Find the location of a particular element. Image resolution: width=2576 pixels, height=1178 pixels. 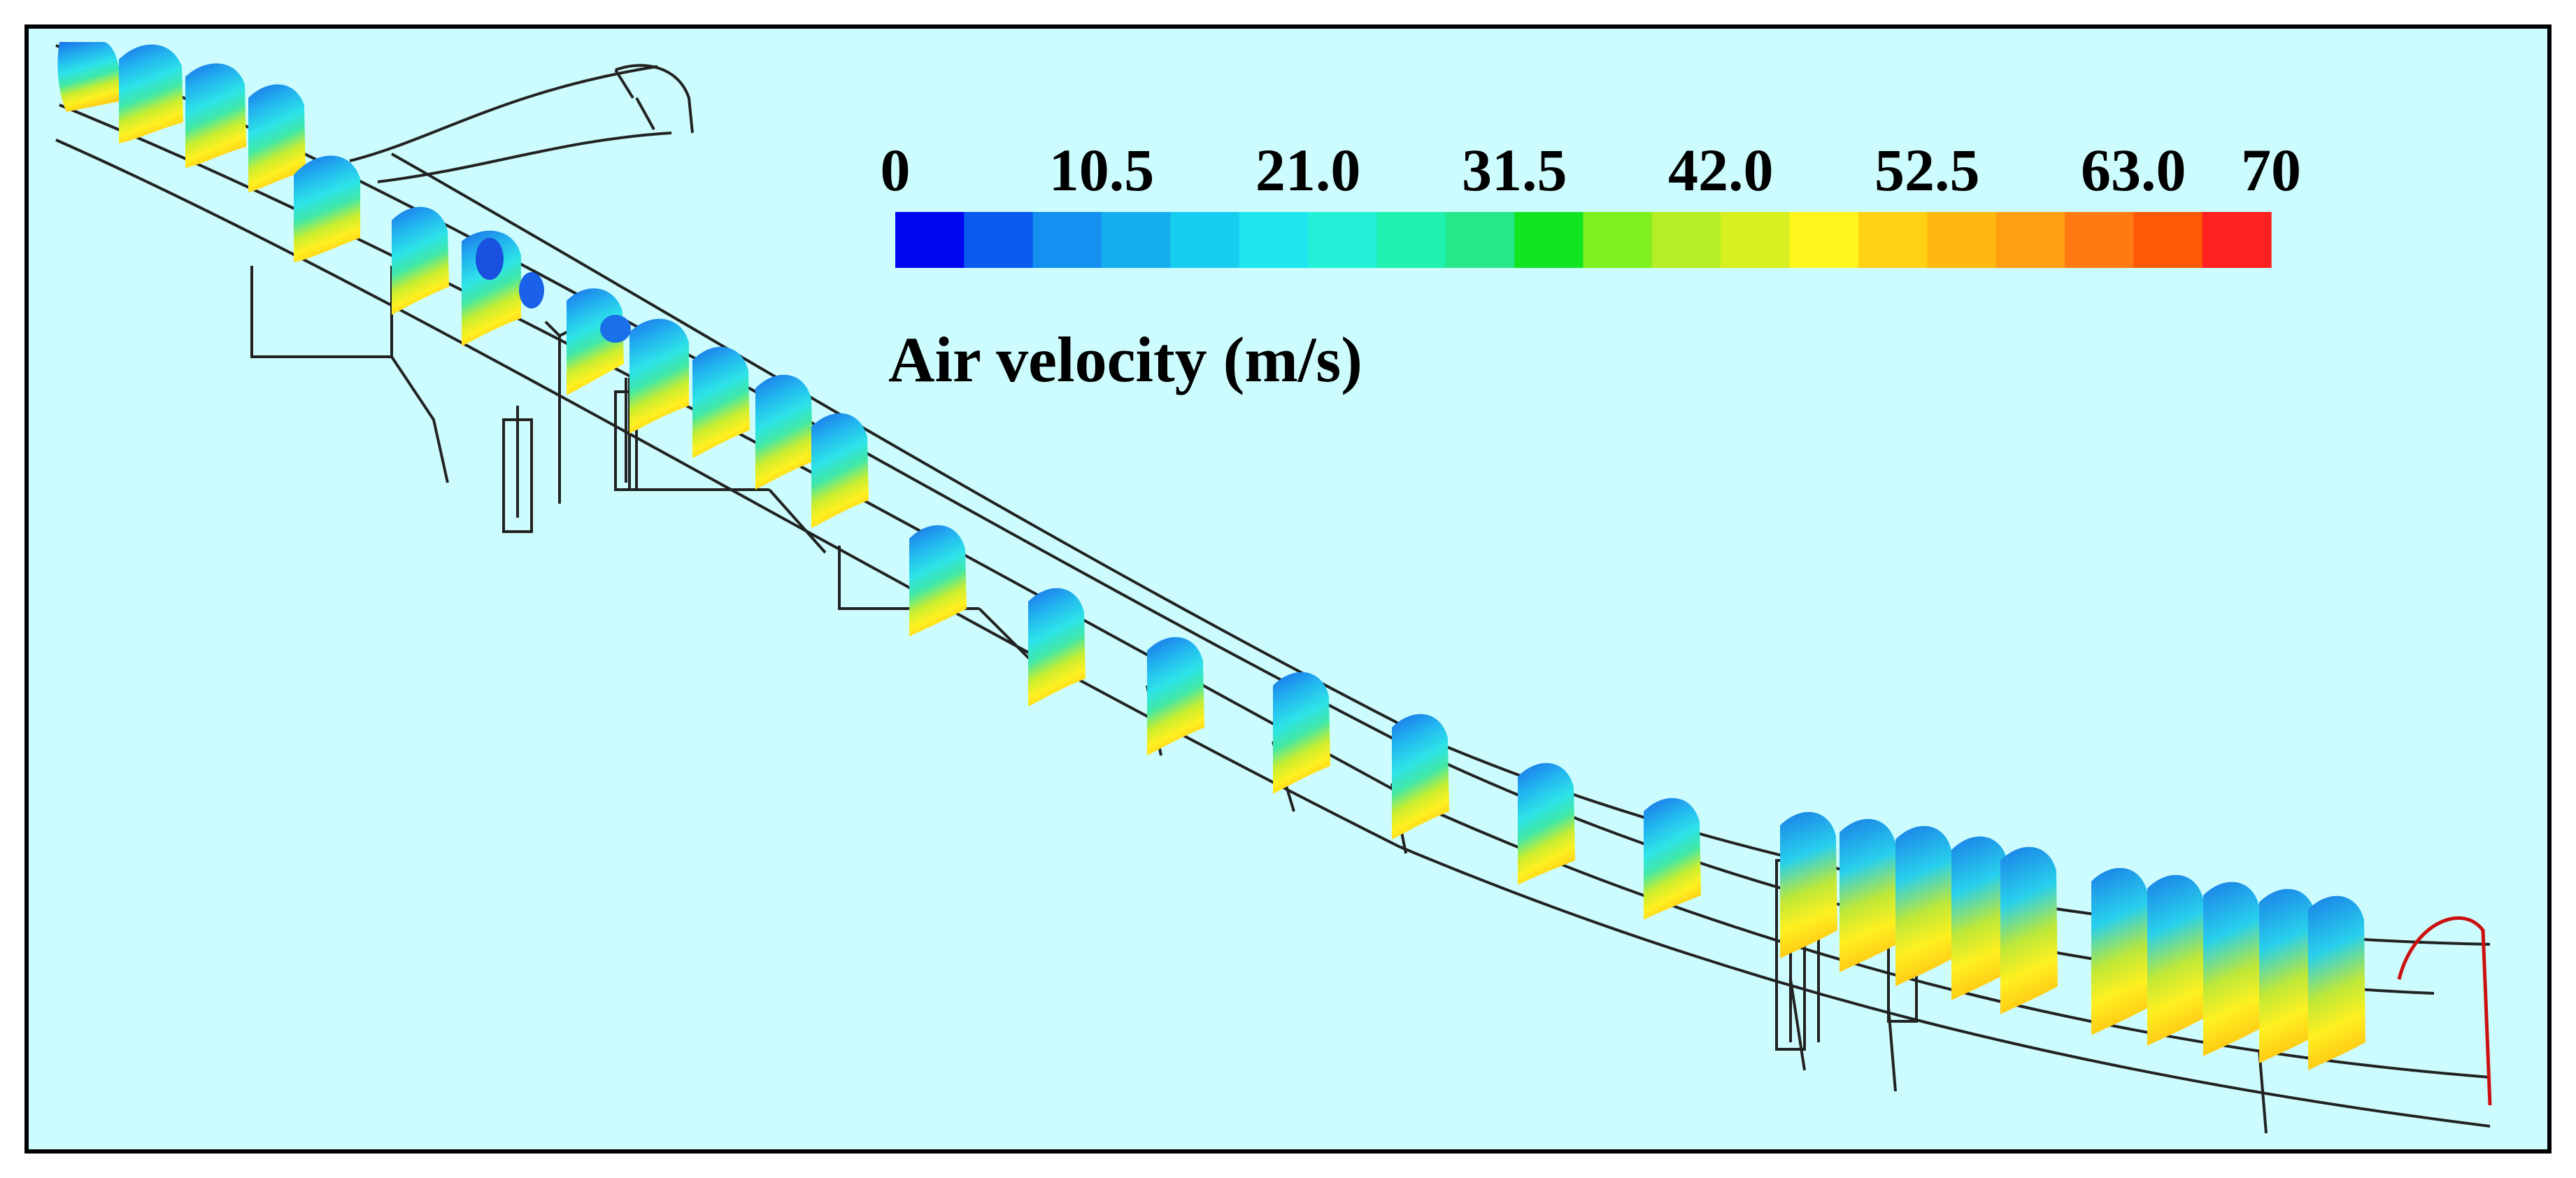

colorbar-tick-label: 42.0 is located at coordinates (1721, 170).